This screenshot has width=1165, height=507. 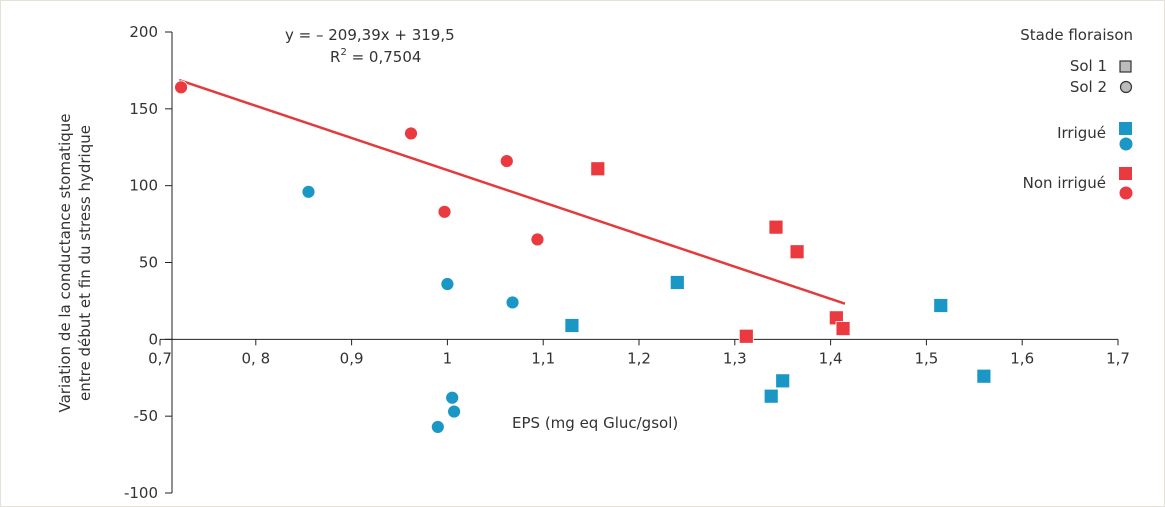 What do you see at coordinates (926, 358) in the screenshot?
I see `x-tick-label: 1,5` at bounding box center [926, 358].